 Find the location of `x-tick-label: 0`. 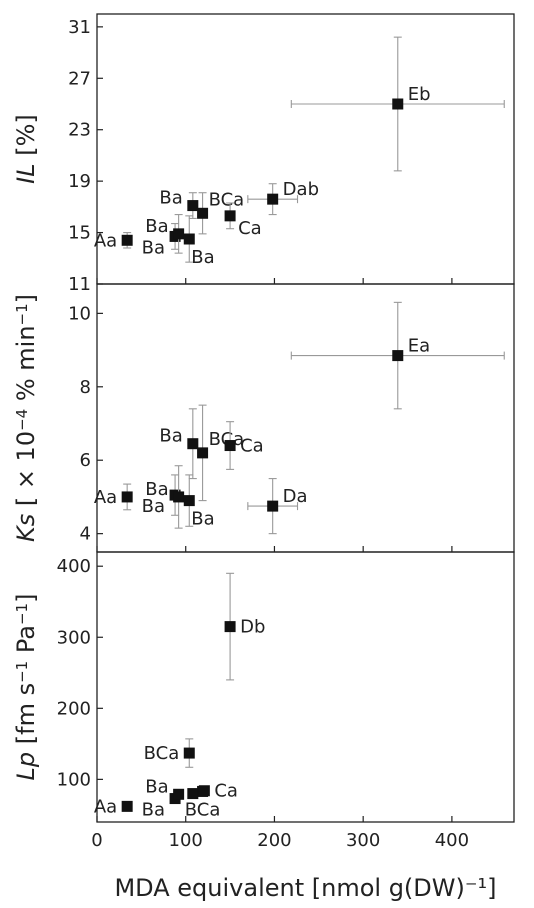

x-tick-label: 0 is located at coordinates (96, 840).